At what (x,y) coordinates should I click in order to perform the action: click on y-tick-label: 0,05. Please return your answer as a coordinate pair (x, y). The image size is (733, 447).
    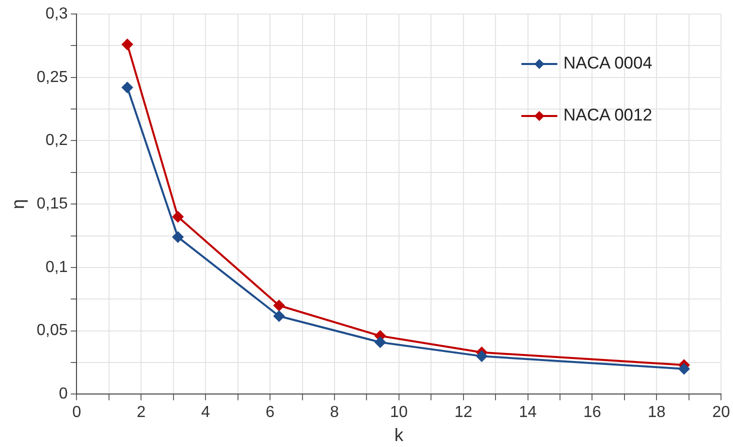
    Looking at the image, I should click on (52, 331).